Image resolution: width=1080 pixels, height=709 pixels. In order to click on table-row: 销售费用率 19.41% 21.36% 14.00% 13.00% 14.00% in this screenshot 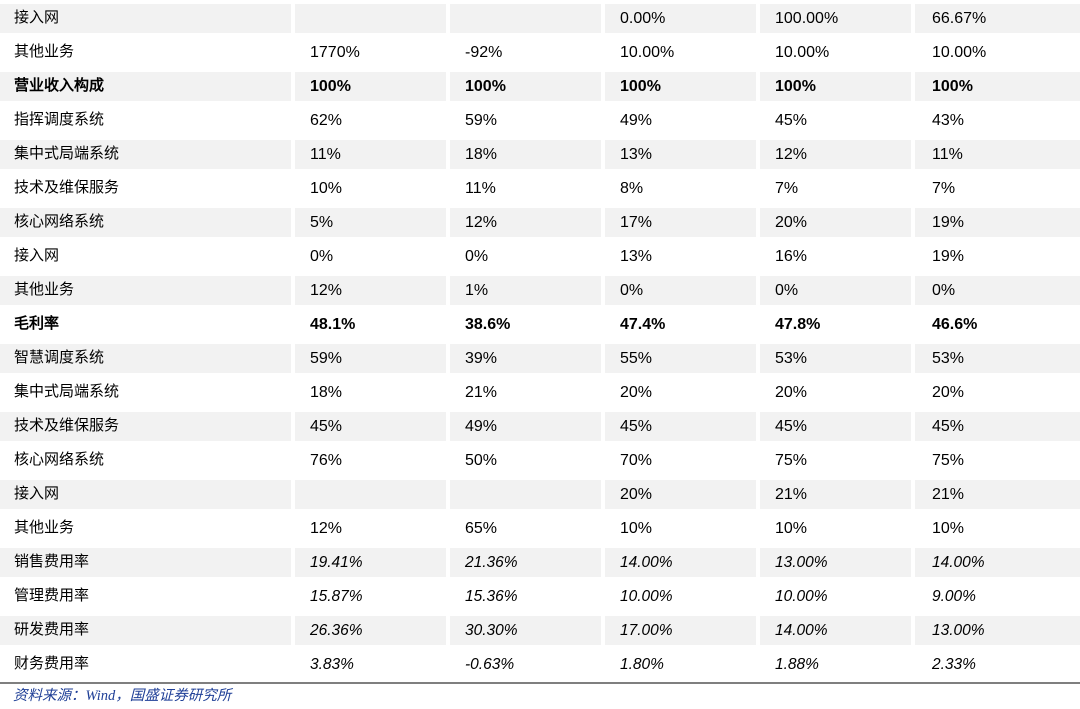, I will do `click(540, 563)`.